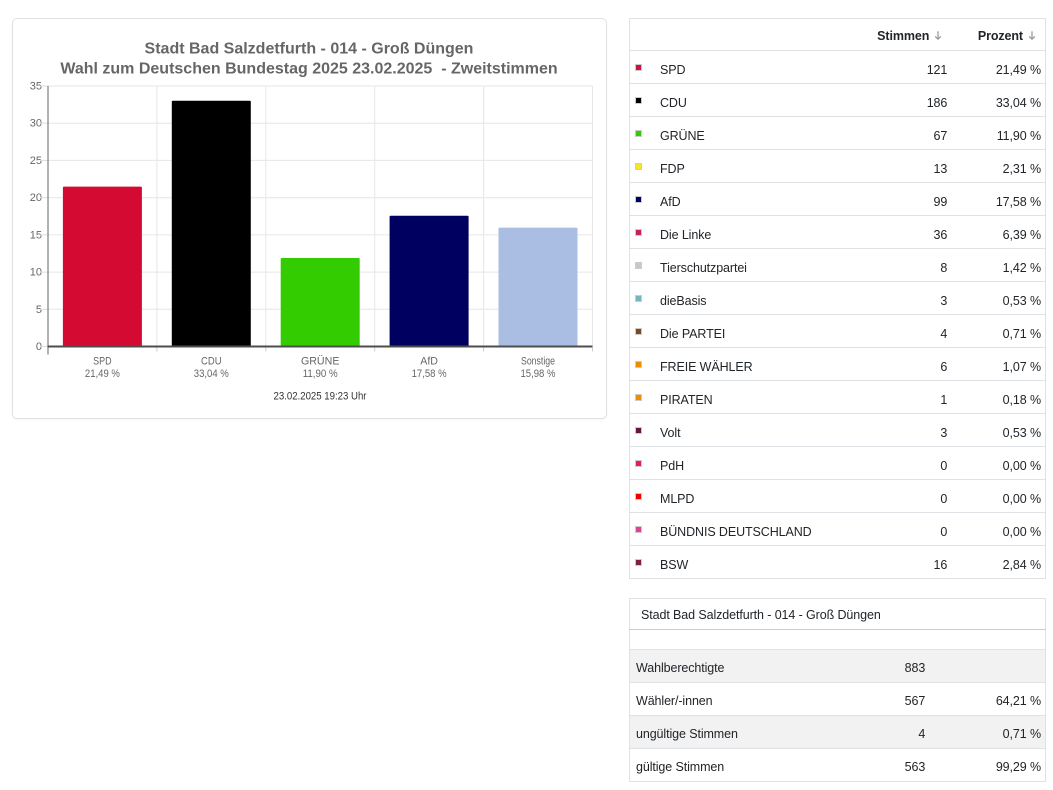  I want to click on svg-text: AfD, so click(429, 362).